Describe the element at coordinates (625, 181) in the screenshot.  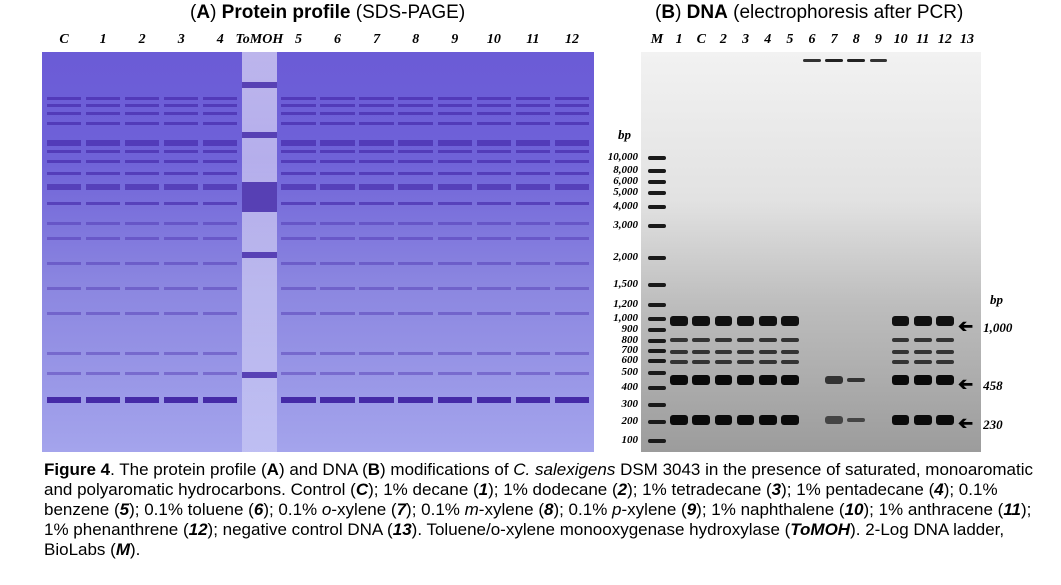
I see `ladder-size-label: 6,000` at that location.